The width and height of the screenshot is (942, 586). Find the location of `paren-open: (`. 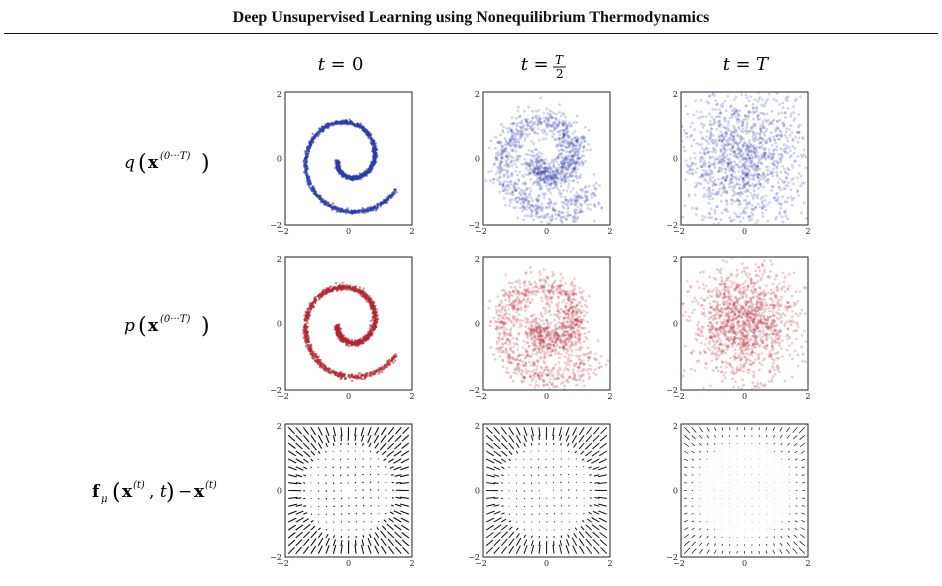

paren-open: ( is located at coordinates (142, 326).